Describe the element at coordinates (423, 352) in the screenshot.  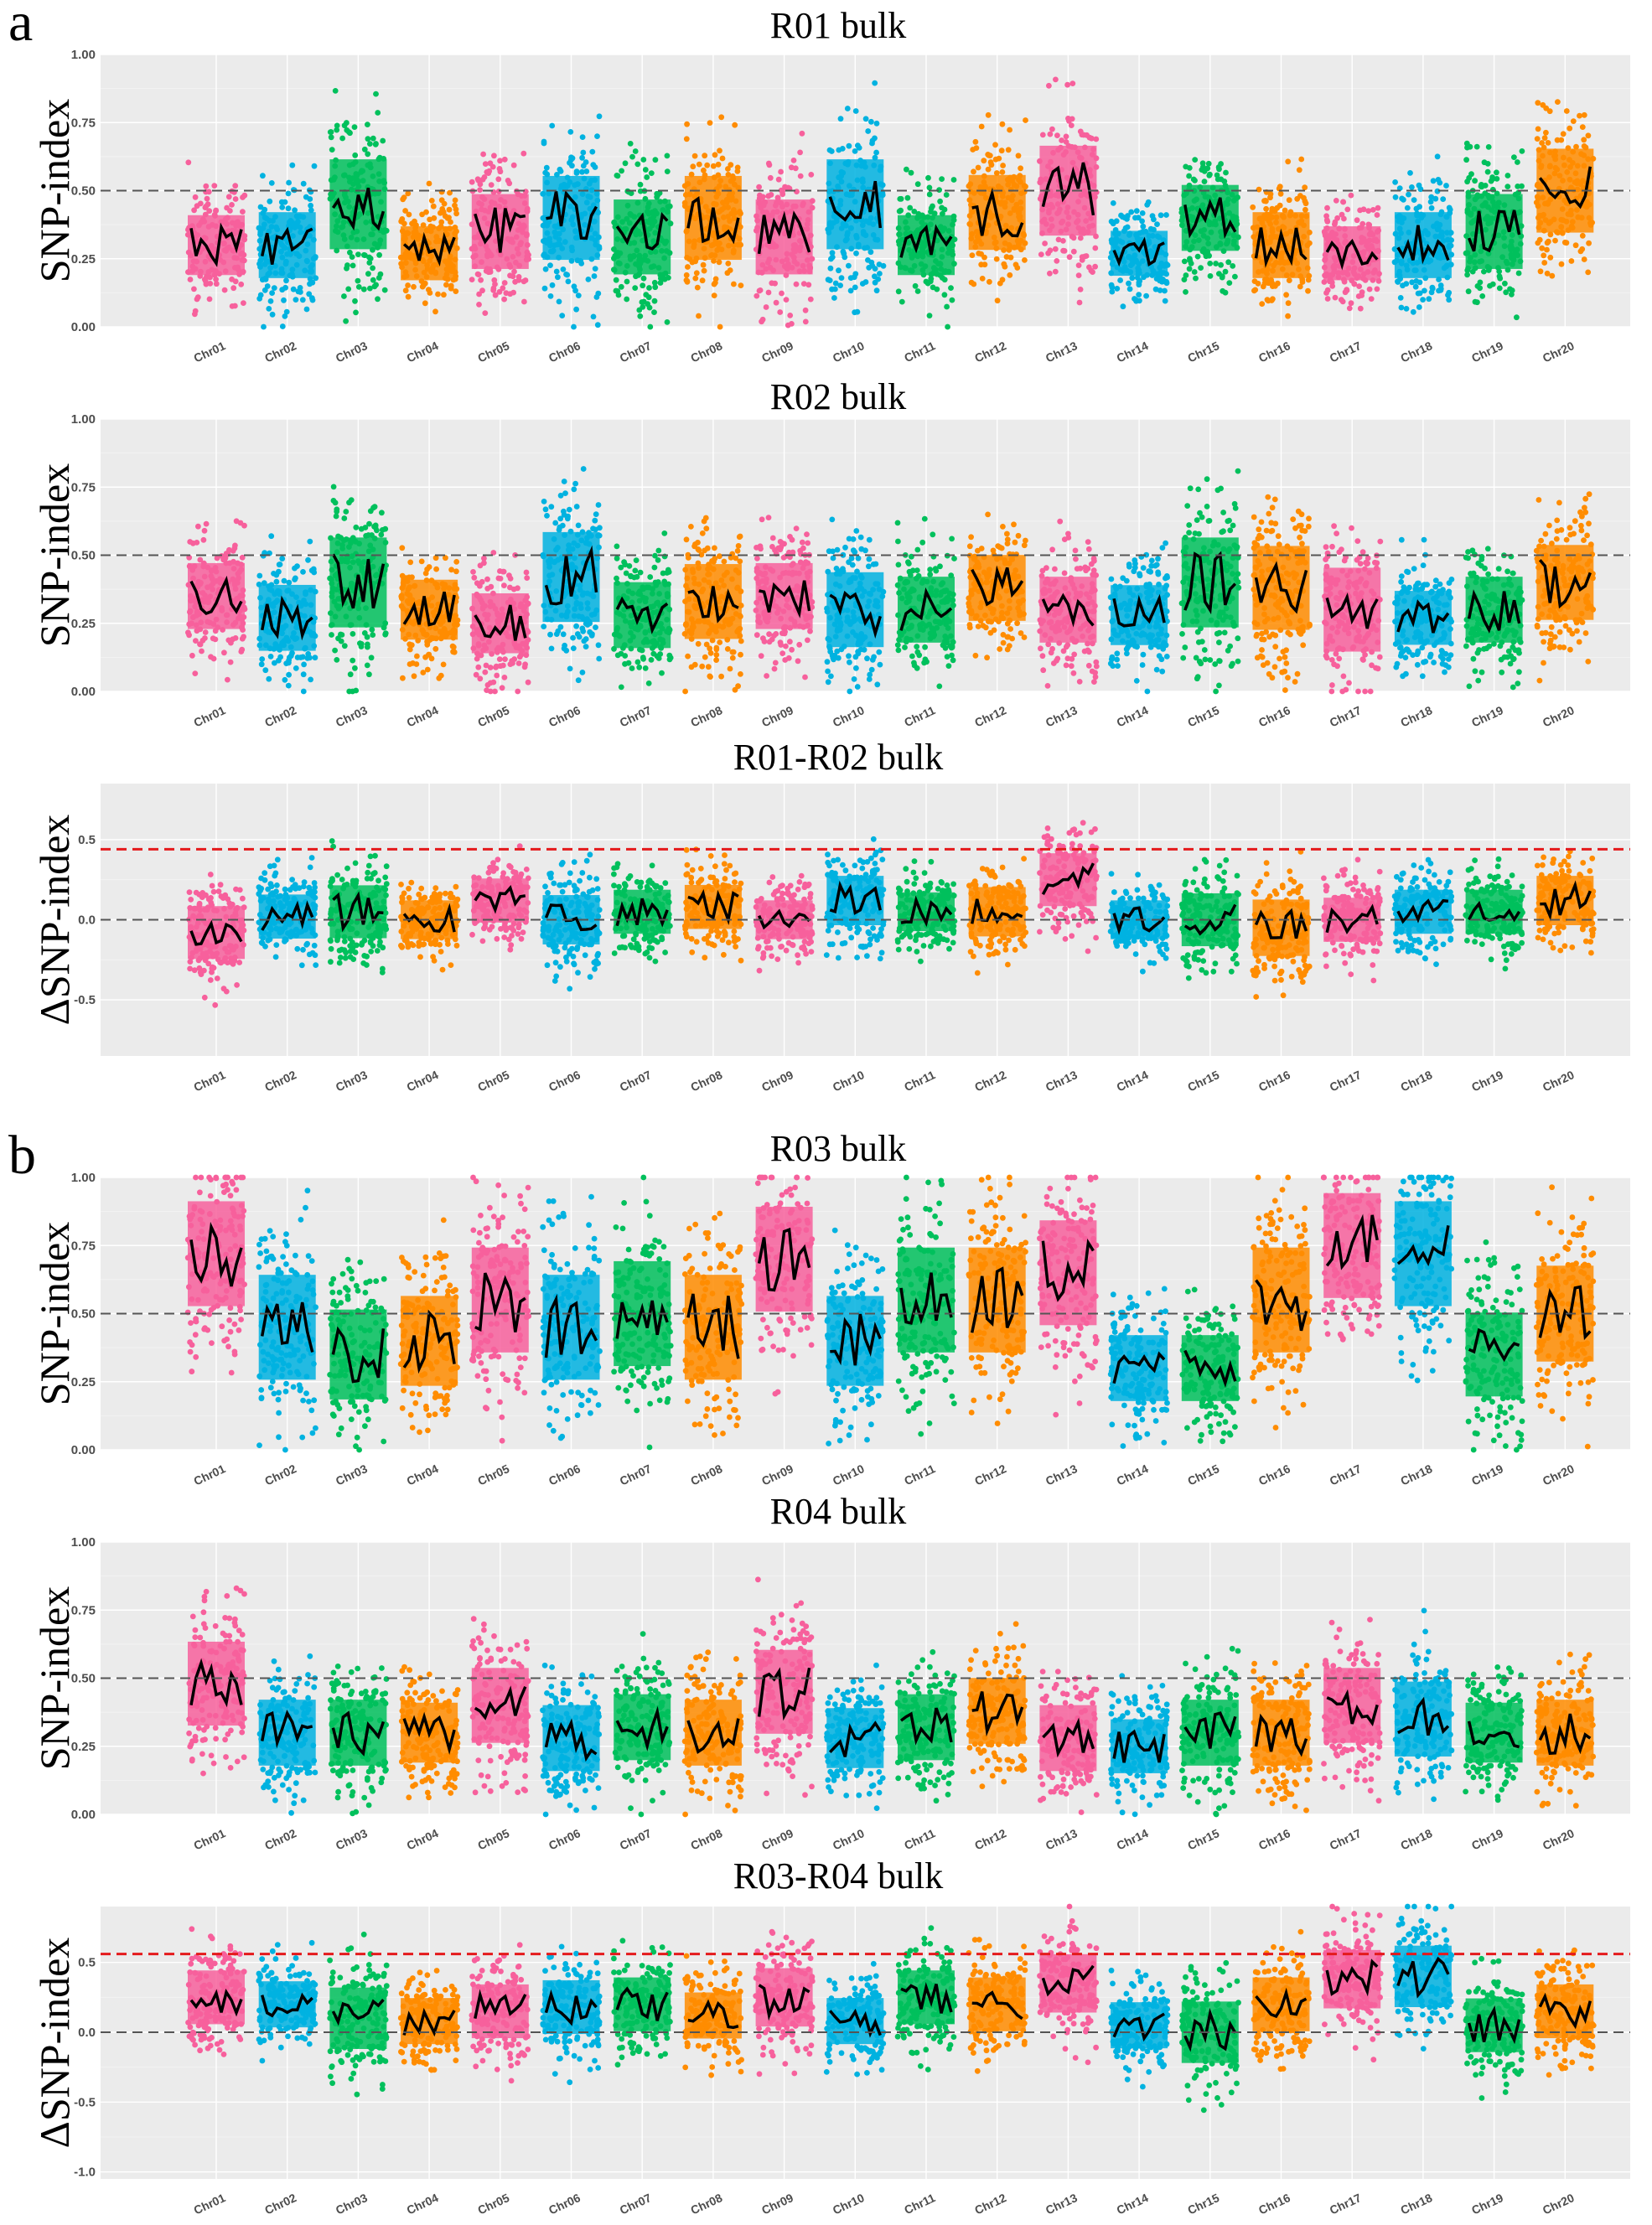
I see `x-tick-label: Chr04` at that location.